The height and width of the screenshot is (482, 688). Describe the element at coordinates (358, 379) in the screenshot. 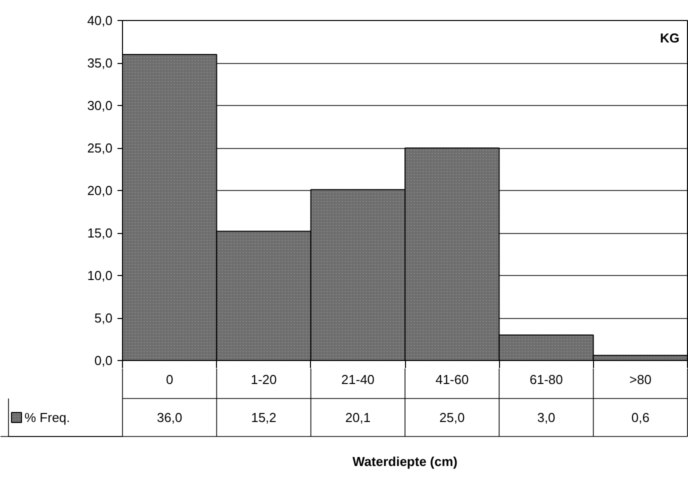

I see `x-tick-label: 21-40` at that location.